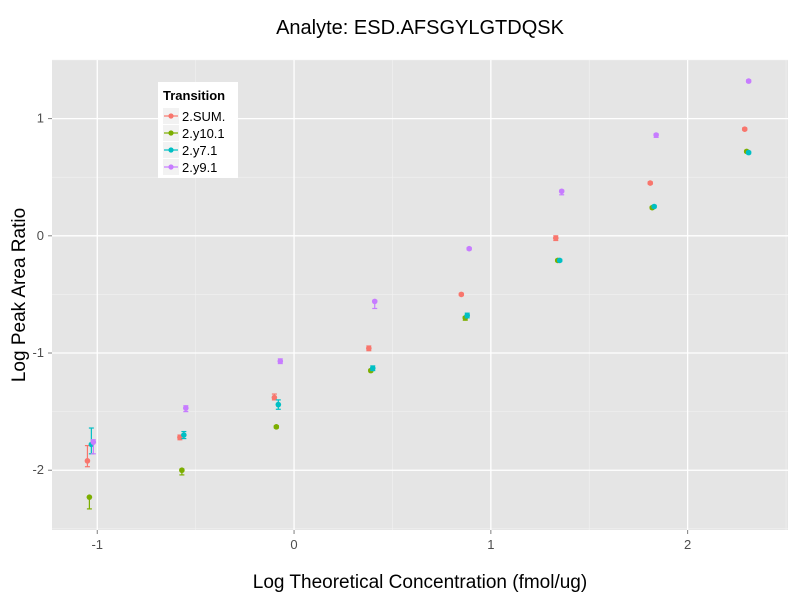 The width and height of the screenshot is (800, 600). I want to click on legend: Transition 2.SUM. 2.y10.1 2.y7.1 2.y9.1, so click(198, 130).